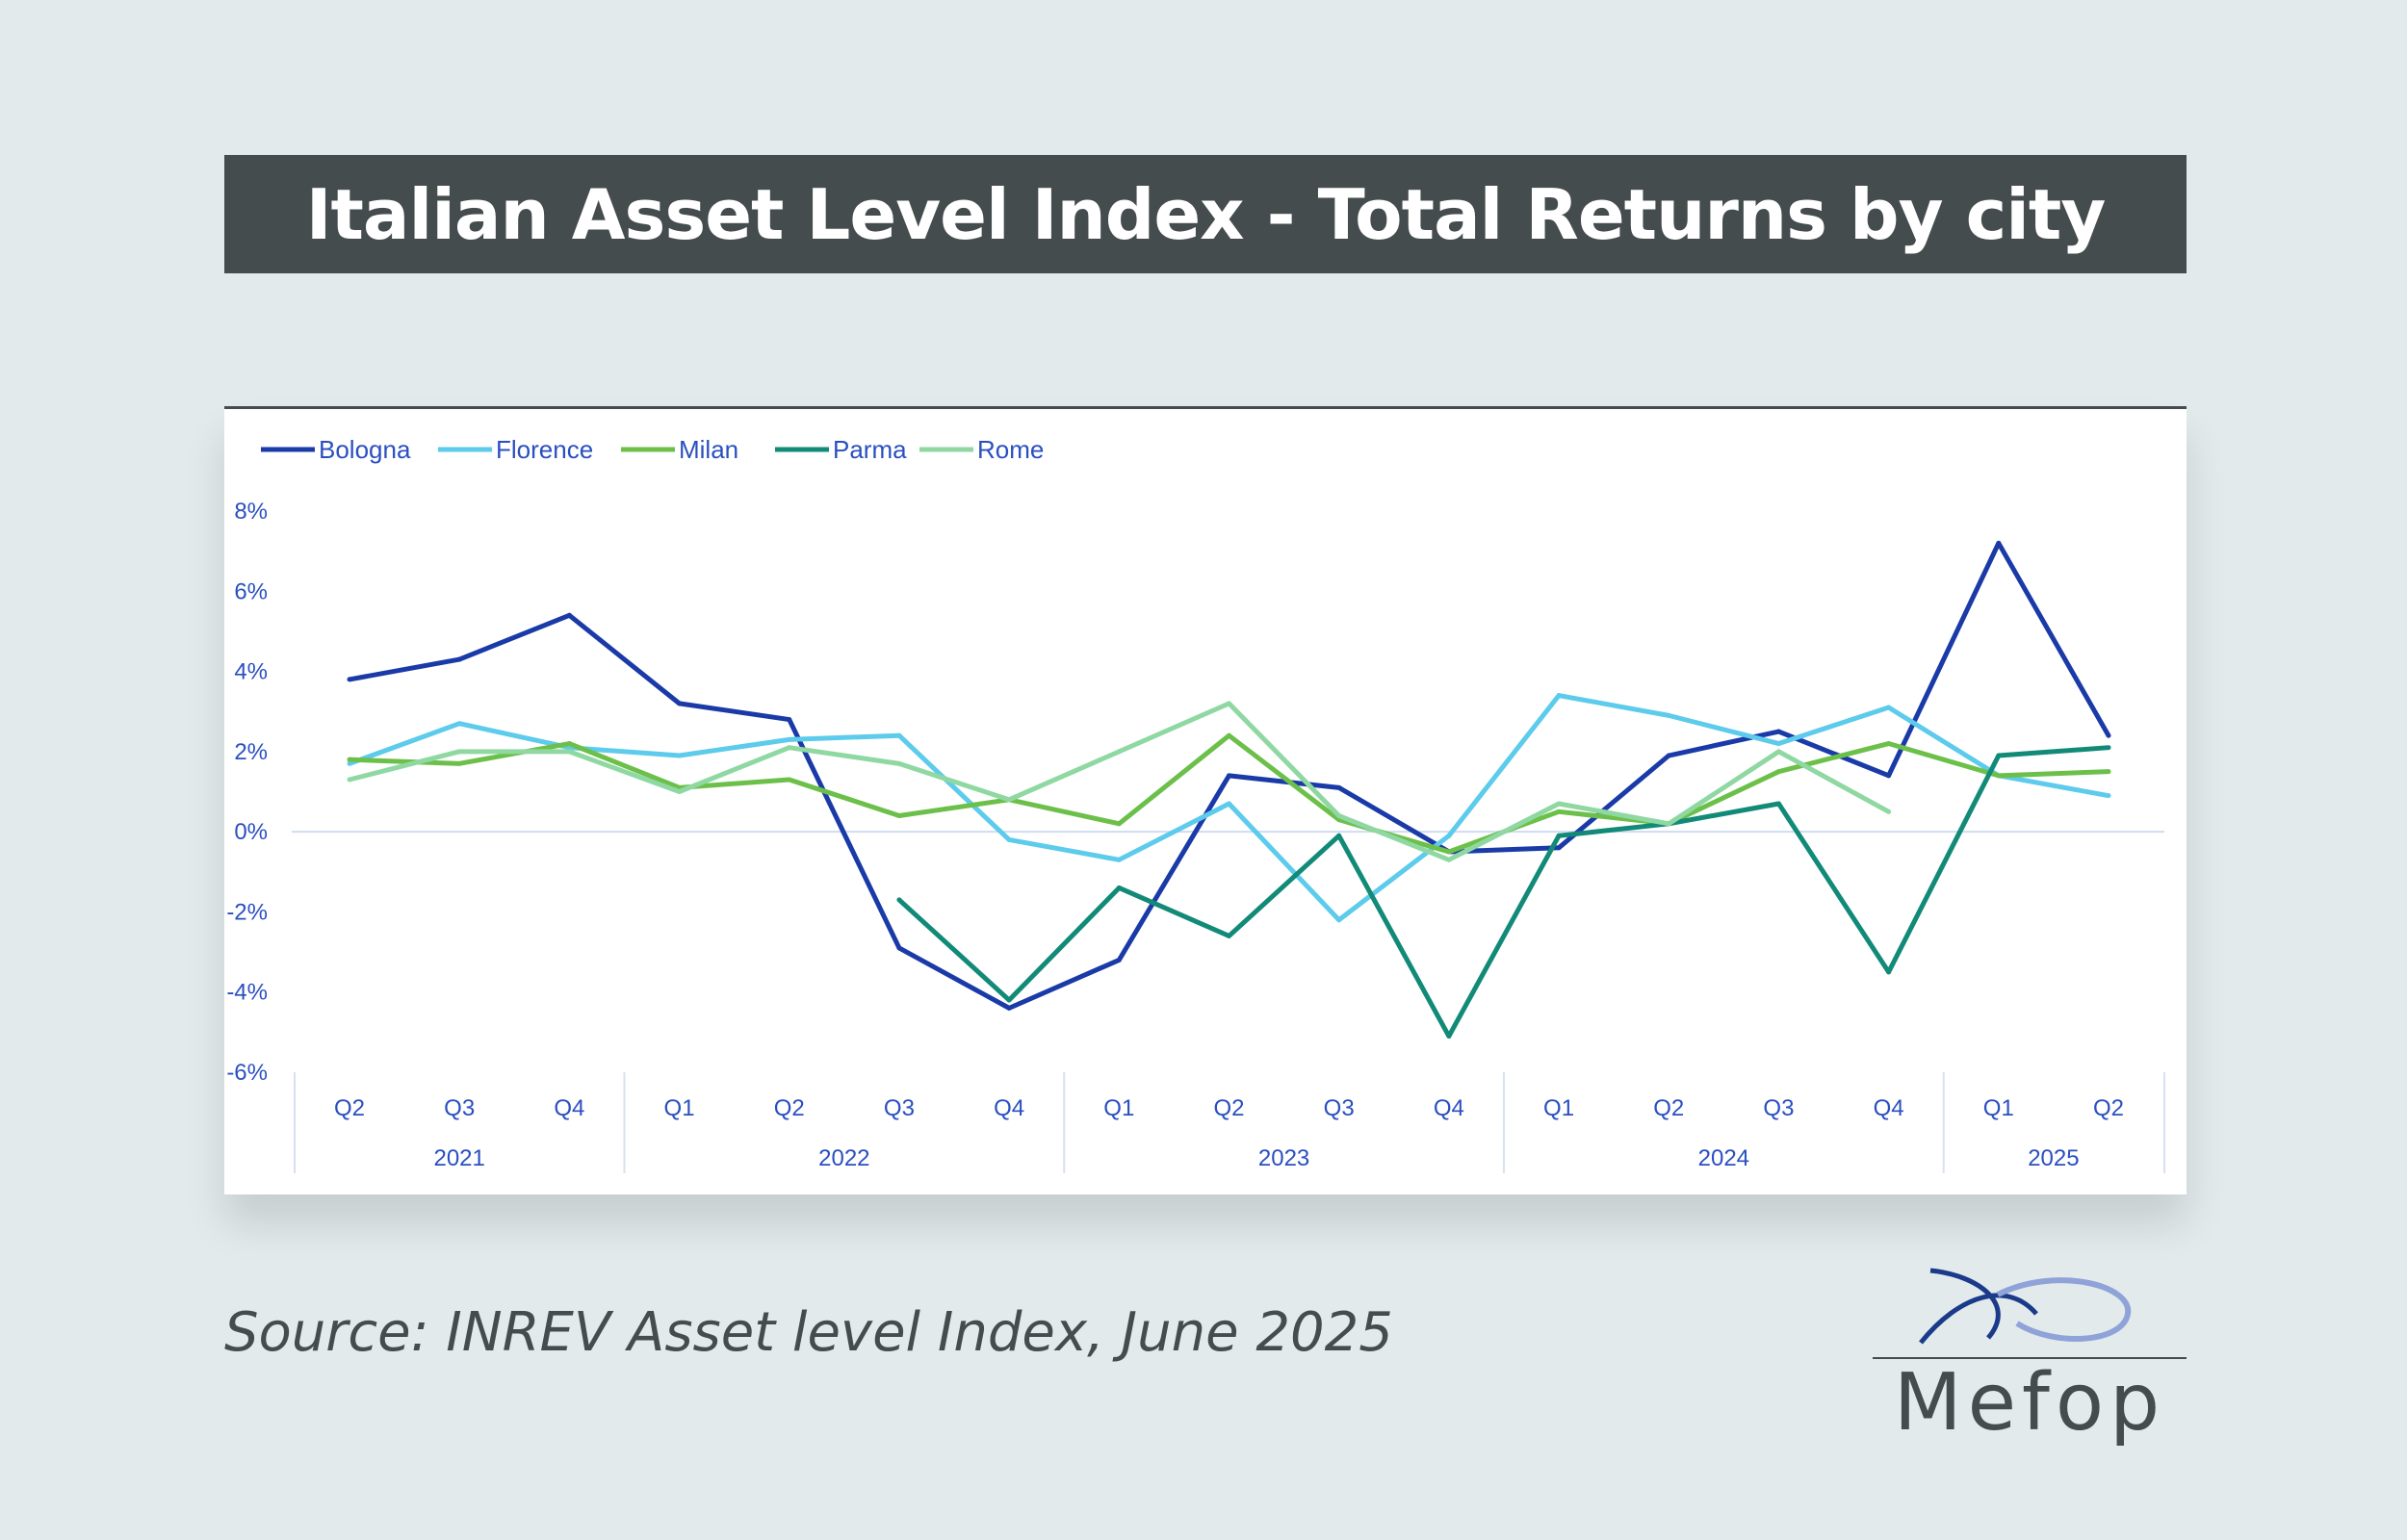 Image resolution: width=2407 pixels, height=1540 pixels. What do you see at coordinates (843, 1158) in the screenshot?
I see `year-label: 2022` at bounding box center [843, 1158].